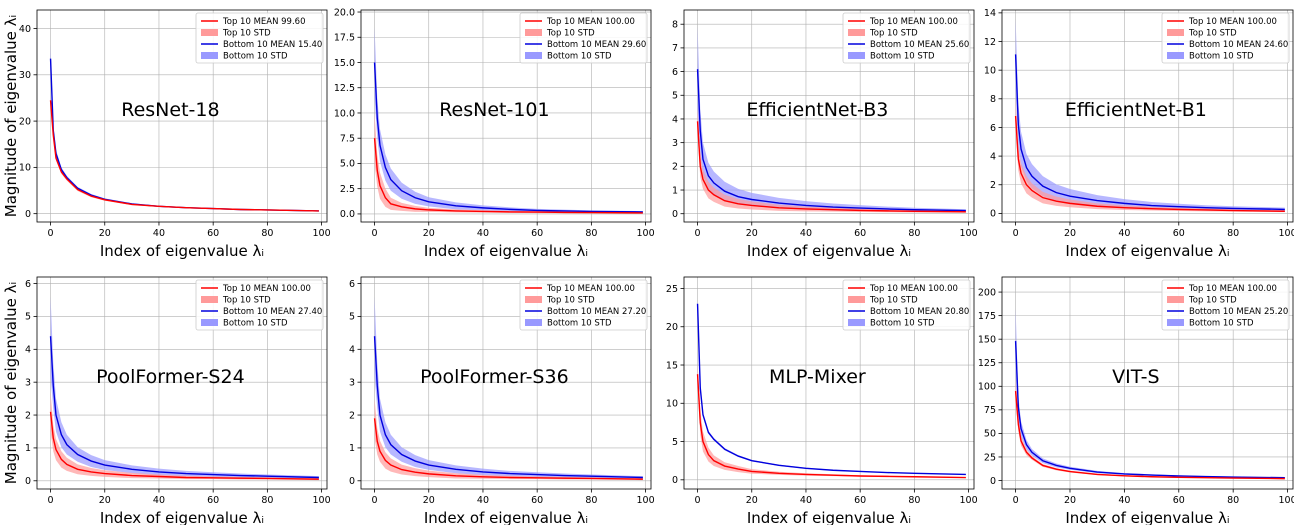 This screenshot has width=1294, height=525. I want to click on y-tick-label: 125, so click(987, 363).